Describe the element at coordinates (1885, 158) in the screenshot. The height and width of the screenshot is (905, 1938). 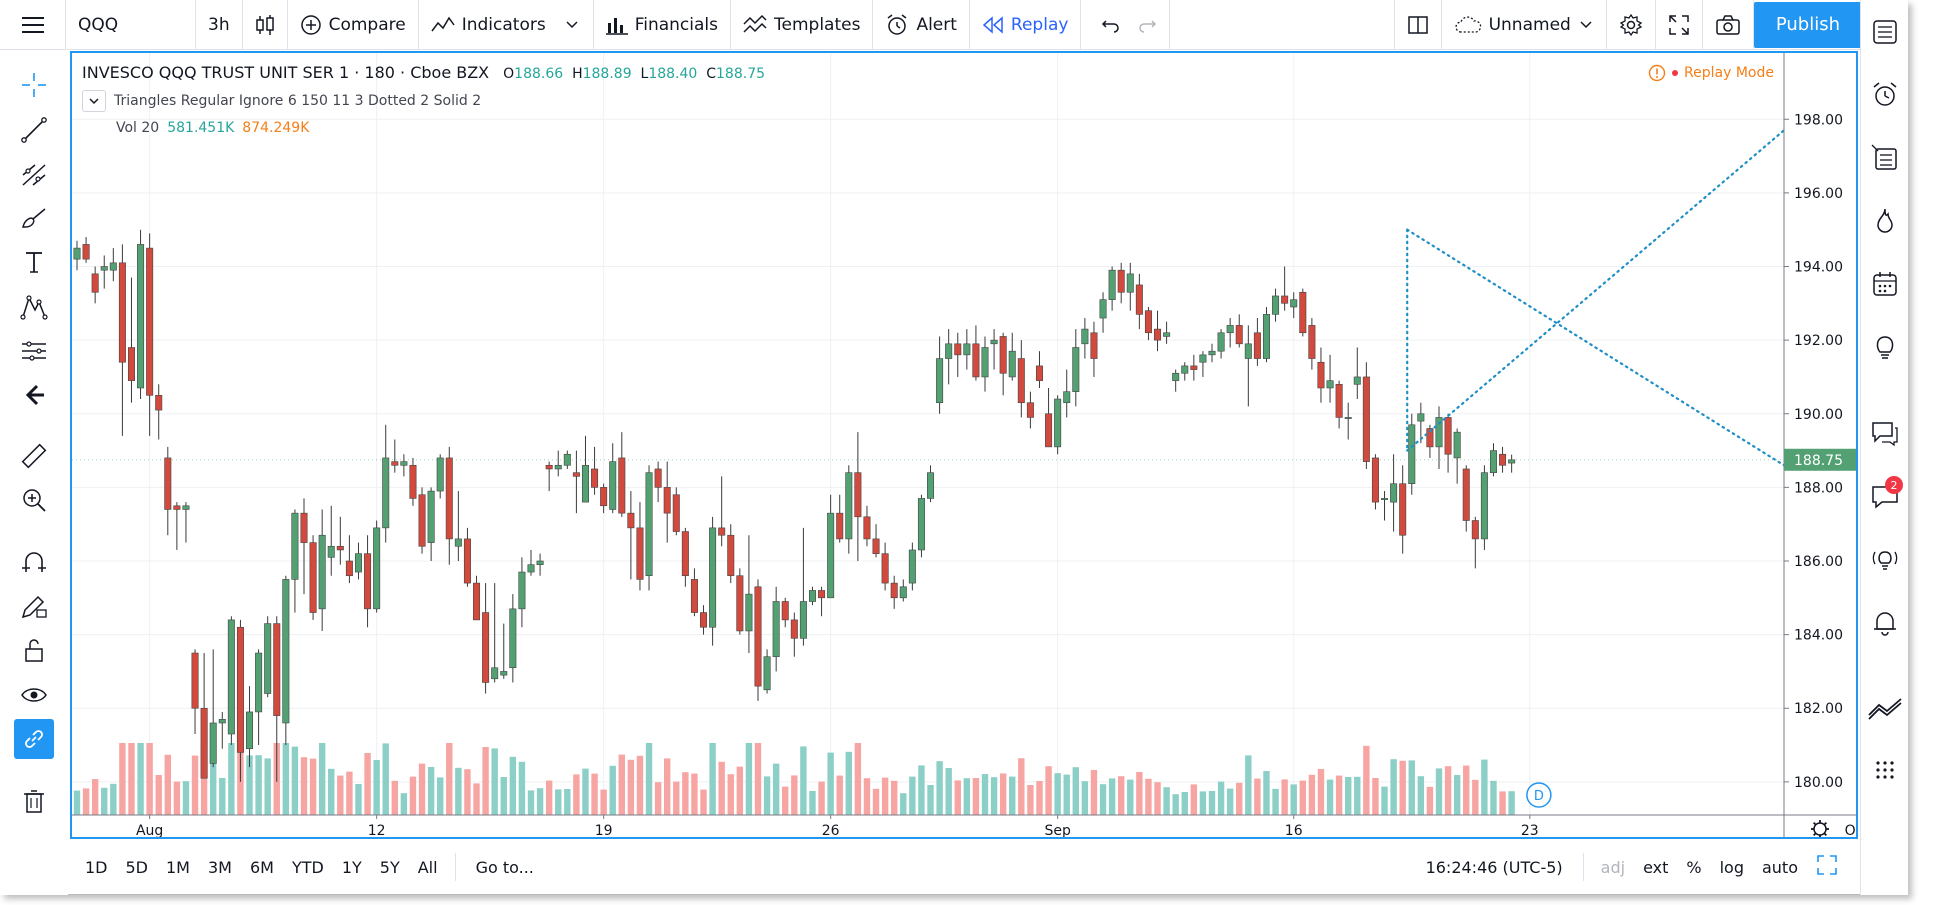
I see `data-window-button` at that location.